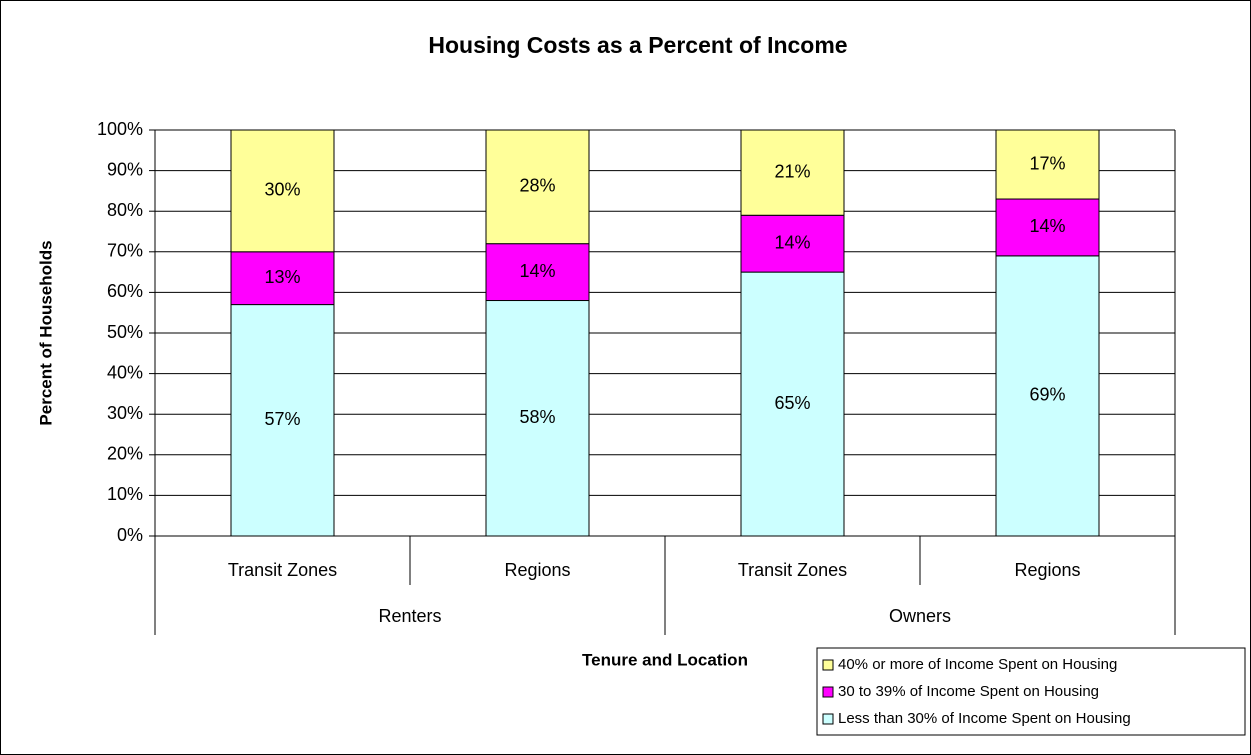  Describe the element at coordinates (977, 664) in the screenshot. I see `legend-label: 40% or more of Income Spent on Housing` at that location.